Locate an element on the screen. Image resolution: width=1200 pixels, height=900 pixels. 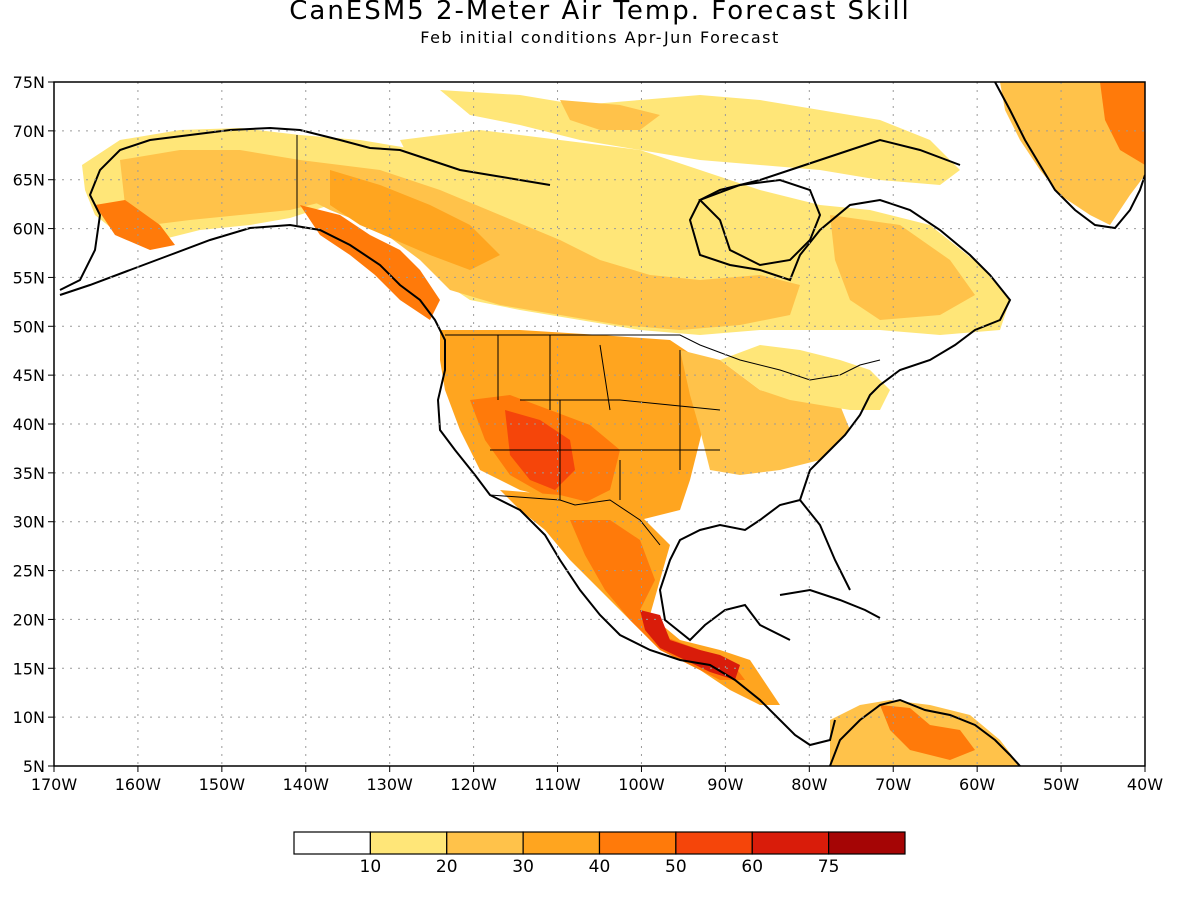
lon-label: 110W is located at coordinates (557, 784).